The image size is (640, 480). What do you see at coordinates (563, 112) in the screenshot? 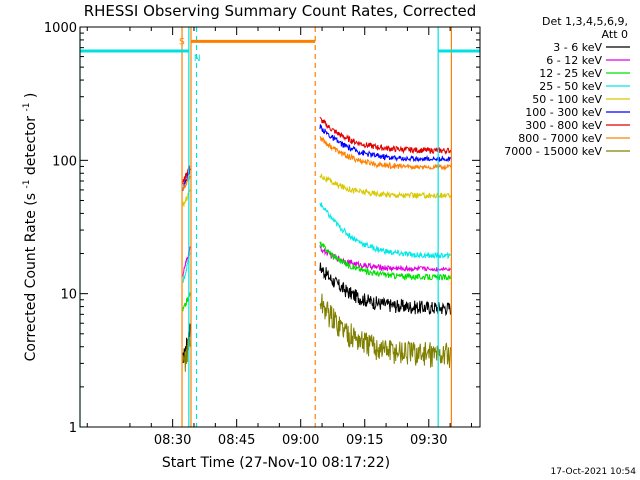
I see `legend-entry-label: 100 - 300 keV` at bounding box center [563, 112].